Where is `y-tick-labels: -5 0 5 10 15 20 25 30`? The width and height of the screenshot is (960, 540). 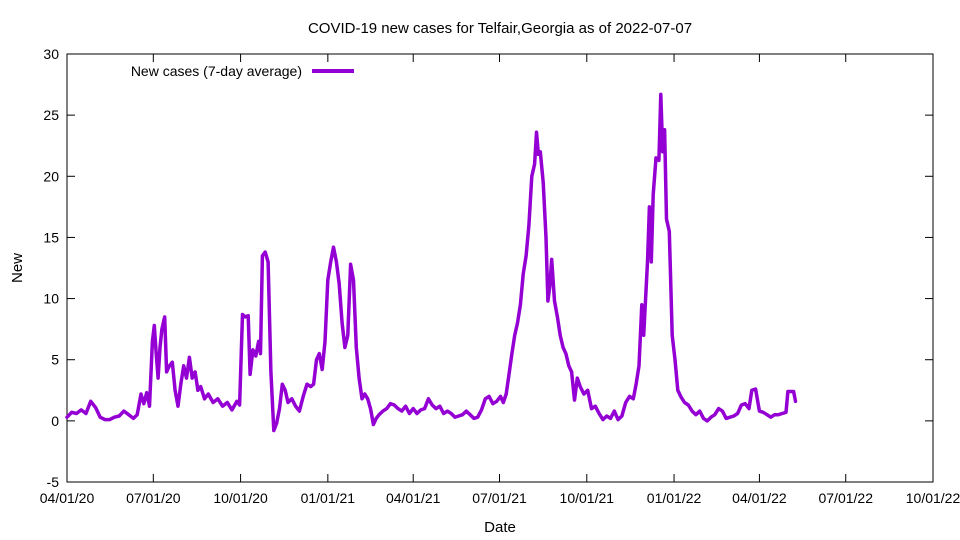 y-tick-labels: -5 0 5 10 15 20 25 30 is located at coordinates (51, 268).